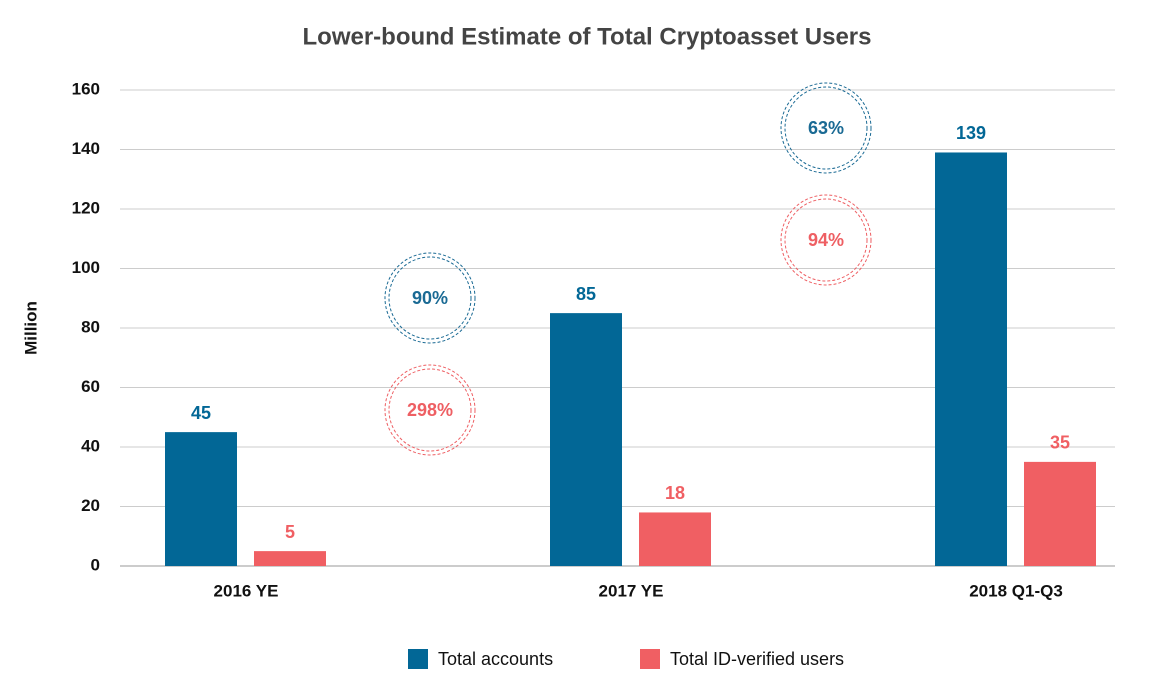  What do you see at coordinates (30, 328) in the screenshot?
I see `y-axis-label: Million` at bounding box center [30, 328].